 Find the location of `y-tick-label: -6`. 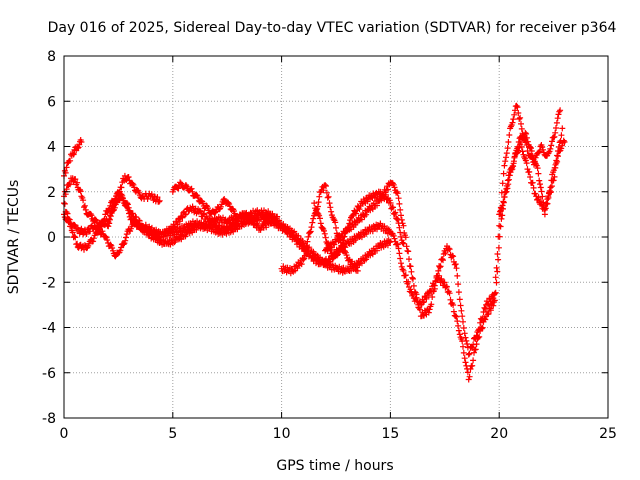

y-tick-label: -6 is located at coordinates (49, 374).